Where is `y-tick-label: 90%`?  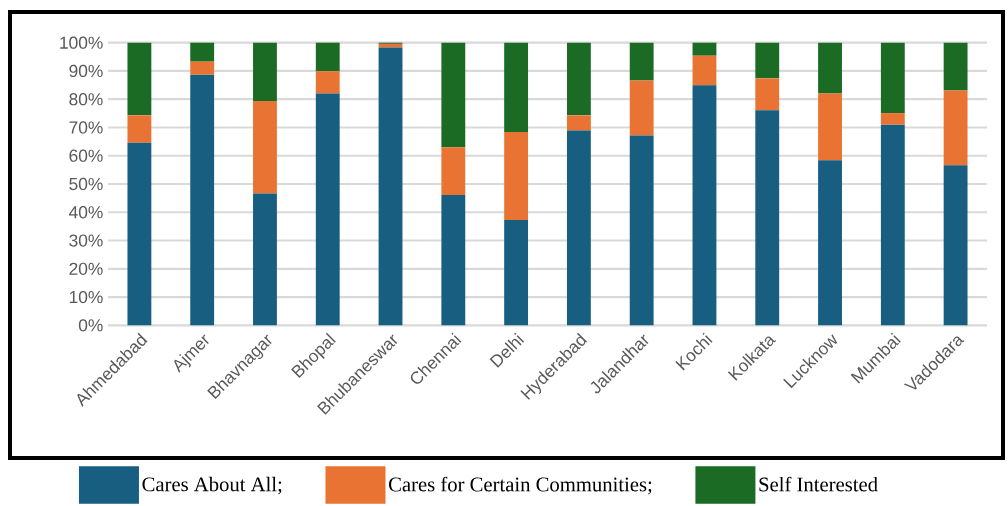 y-tick-label: 90% is located at coordinates (86, 70).